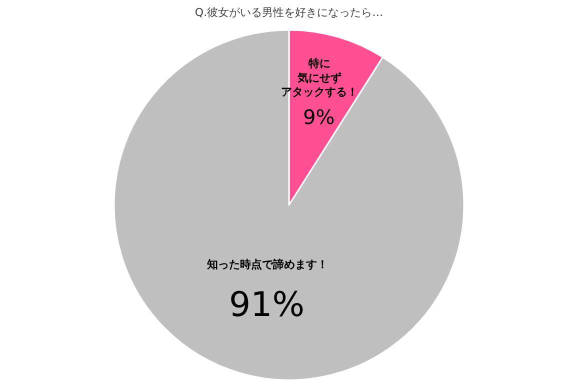 This screenshot has width=578, height=385. Describe the element at coordinates (319, 117) in the screenshot. I see `data-label: 9%` at that location.